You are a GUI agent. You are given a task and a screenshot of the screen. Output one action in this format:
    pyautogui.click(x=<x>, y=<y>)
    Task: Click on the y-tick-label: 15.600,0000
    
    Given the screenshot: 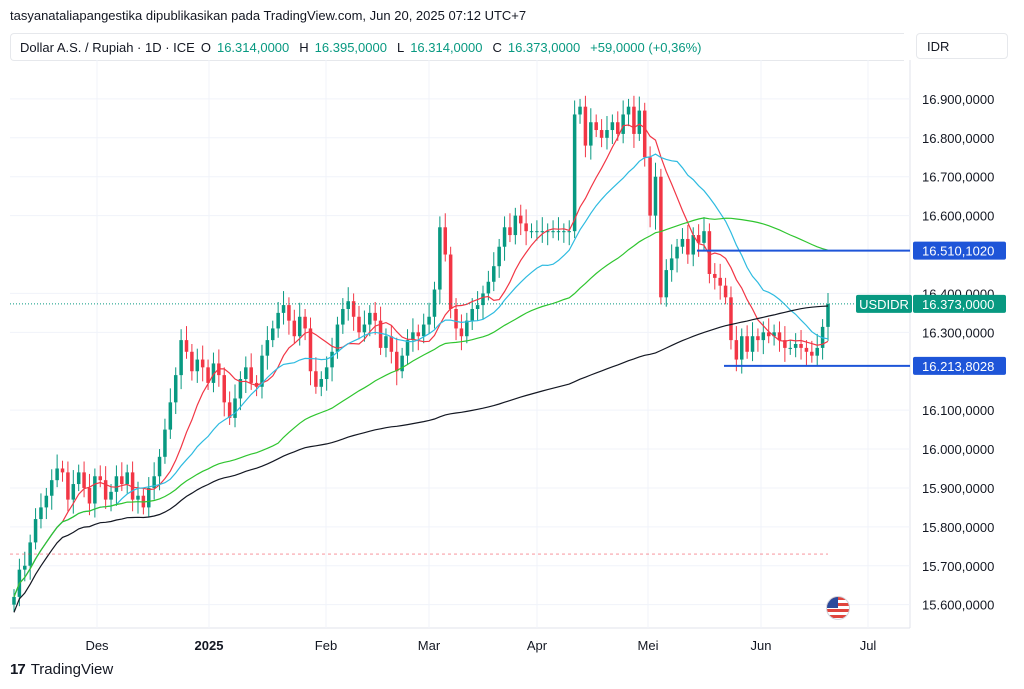 What is the action you would take?
    pyautogui.click(x=958, y=605)
    